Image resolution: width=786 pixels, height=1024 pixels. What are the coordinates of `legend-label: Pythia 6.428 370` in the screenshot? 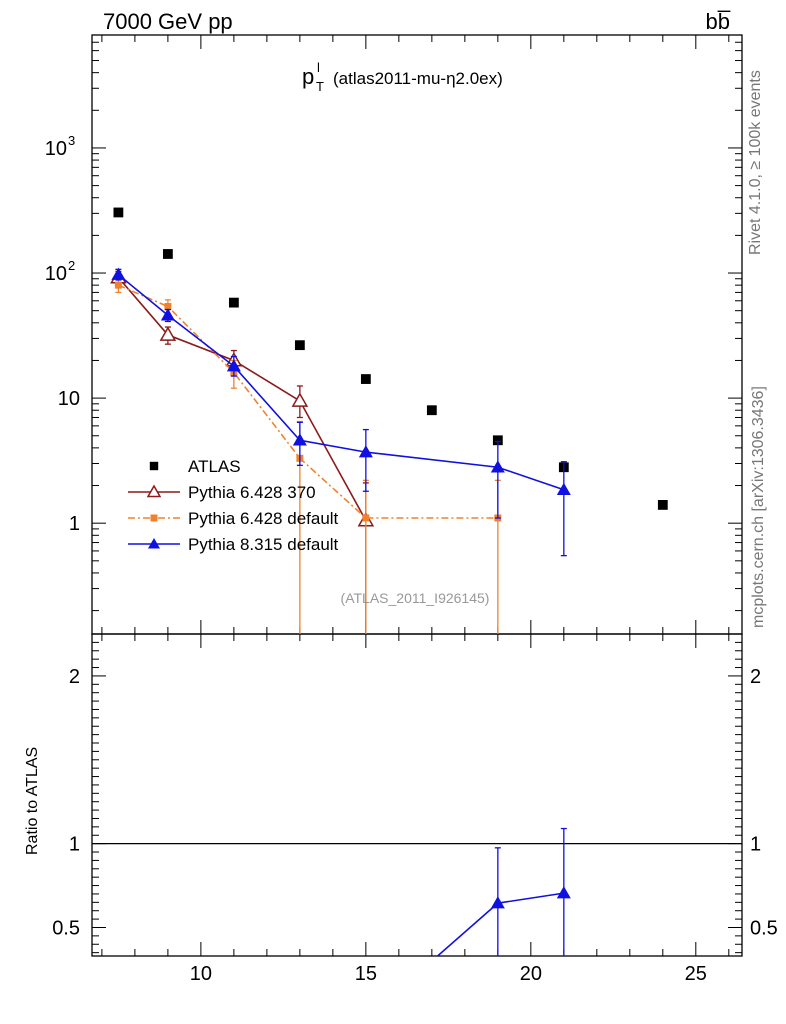 It's located at (252, 492).